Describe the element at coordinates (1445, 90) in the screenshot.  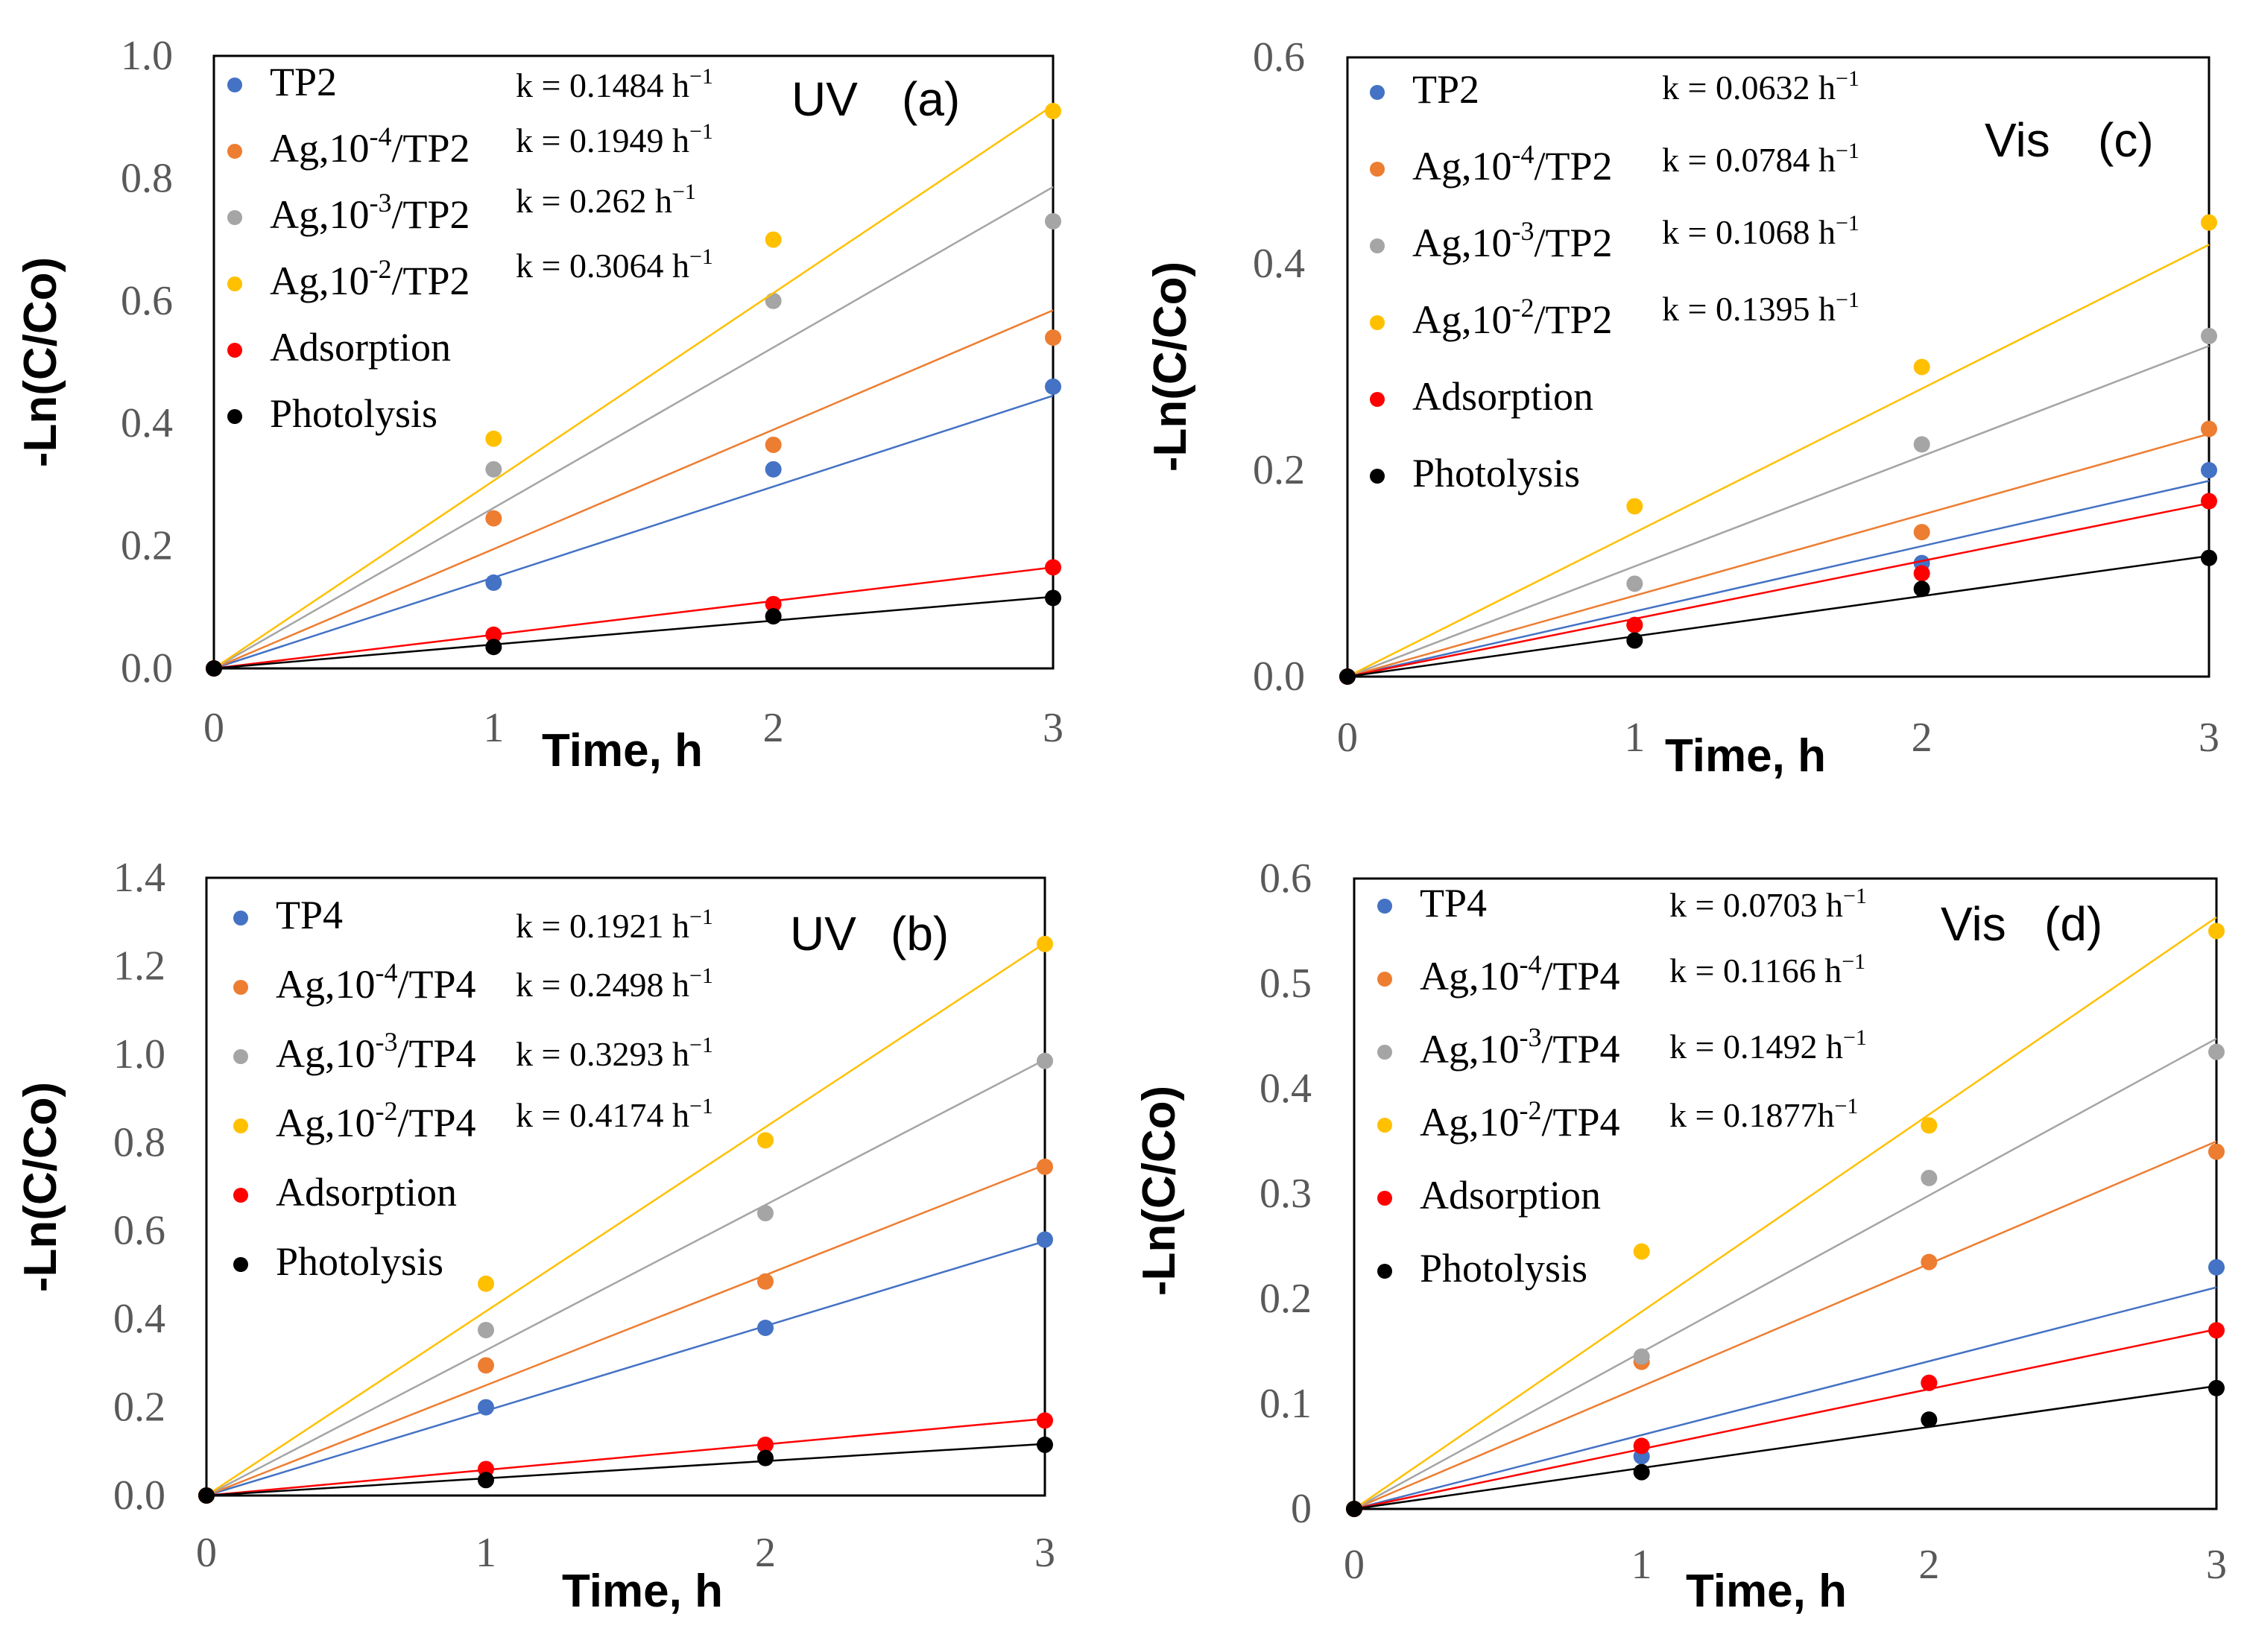
I see `legend-name: TP2` at that location.